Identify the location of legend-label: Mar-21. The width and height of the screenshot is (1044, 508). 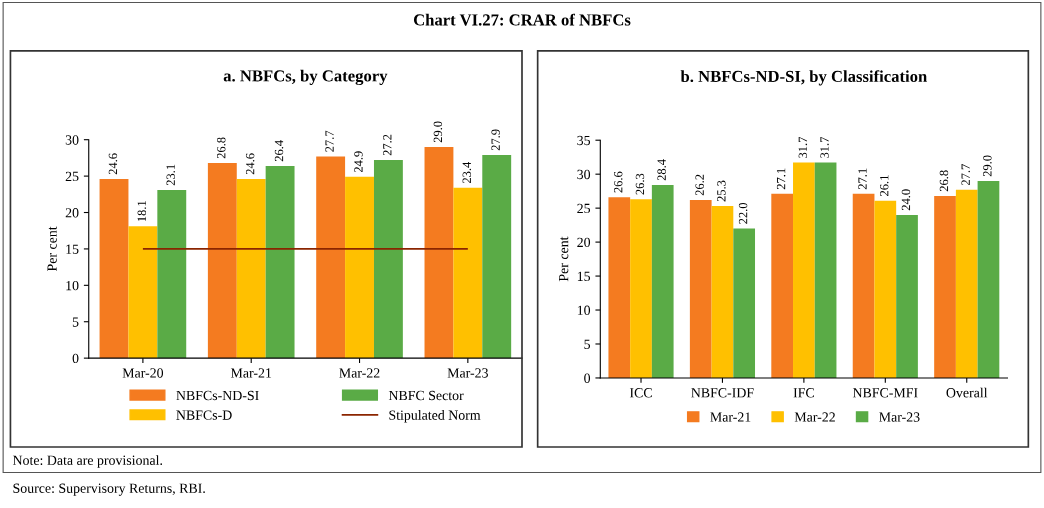
(730, 417).